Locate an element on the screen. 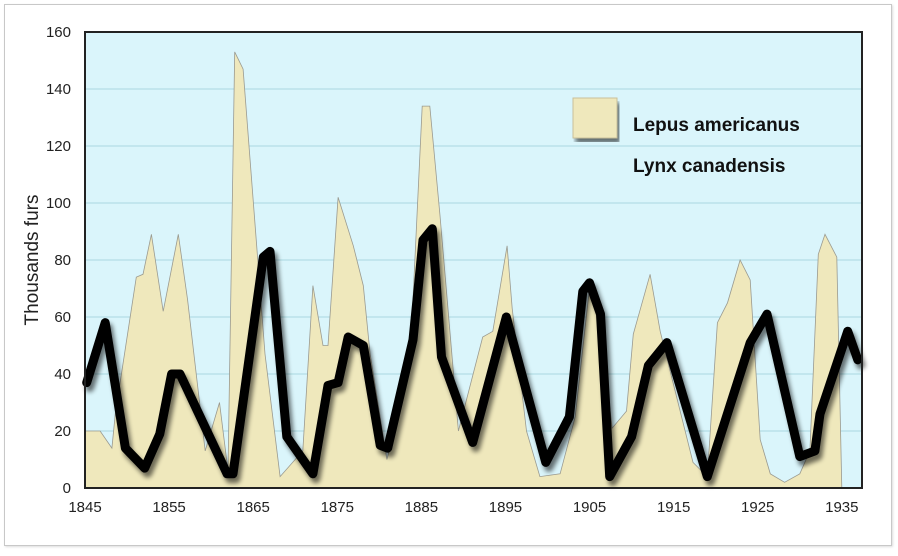 Image resolution: width=898 pixels, height=556 pixels. x-tick-label: 1845 is located at coordinates (84, 507).